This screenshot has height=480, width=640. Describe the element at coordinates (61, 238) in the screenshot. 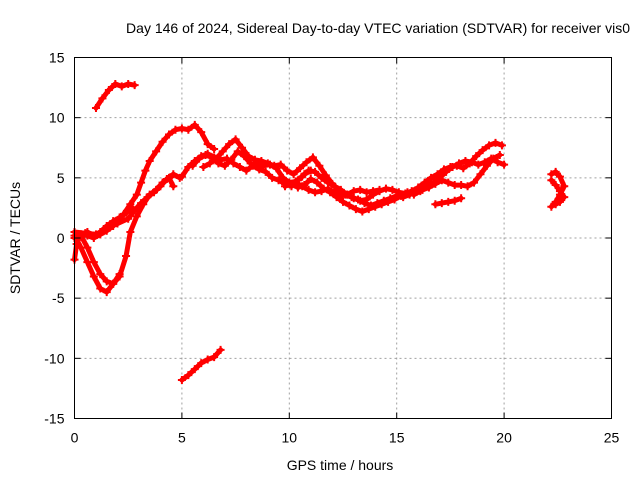

I see `y-tick-label: 0` at that location.